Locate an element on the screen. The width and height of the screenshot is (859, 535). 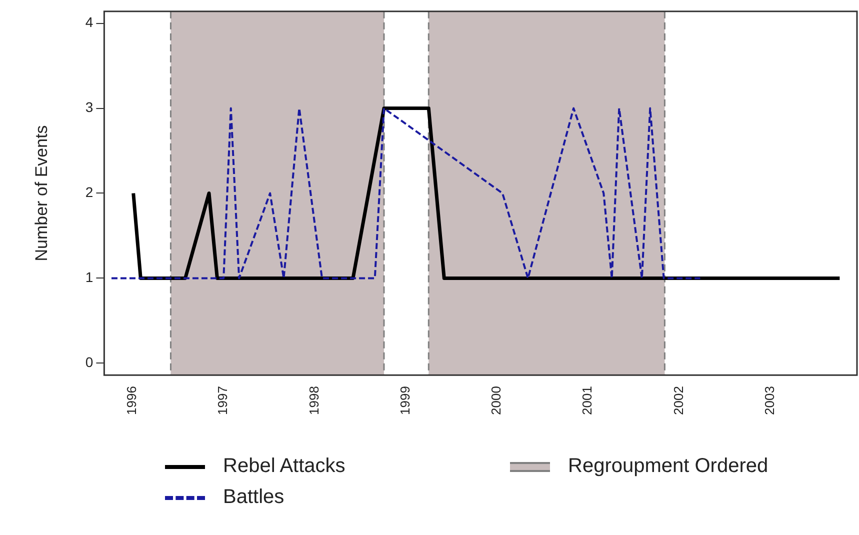
x-tick-label: 1996 is located at coordinates (132, 400).